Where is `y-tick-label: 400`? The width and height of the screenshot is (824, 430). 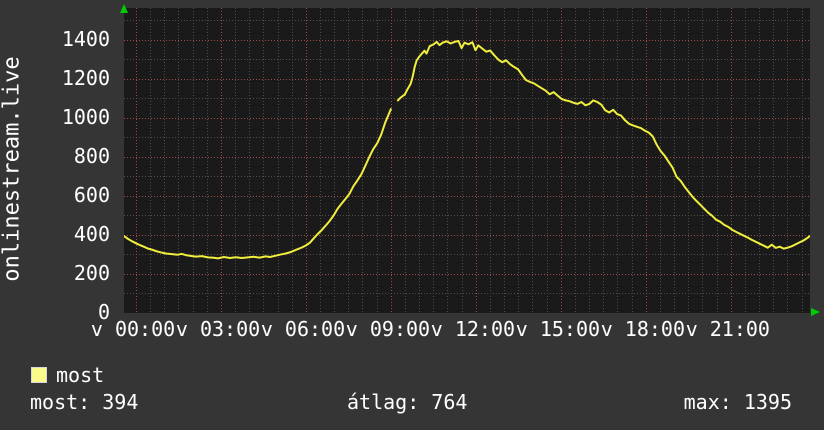 y-tick-label: 400 is located at coordinates (91, 233).